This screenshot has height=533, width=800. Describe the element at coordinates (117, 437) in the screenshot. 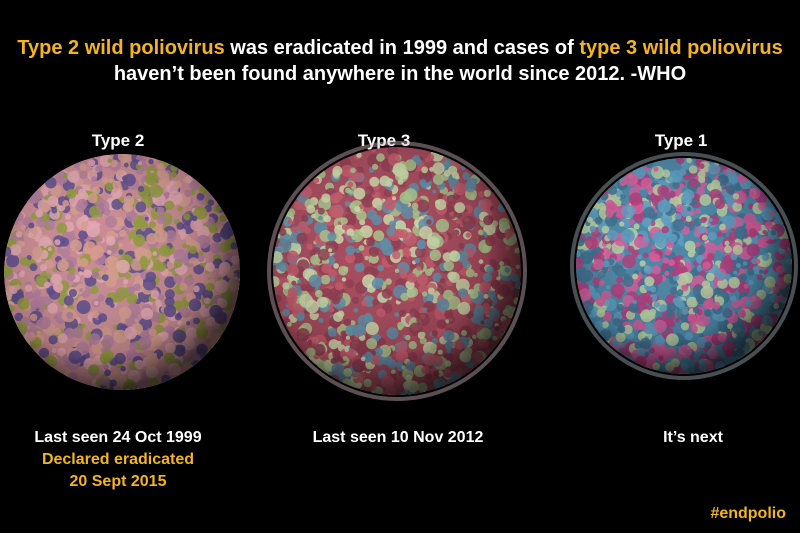

I see `caption: Last seen 24 Oct 1999` at that location.